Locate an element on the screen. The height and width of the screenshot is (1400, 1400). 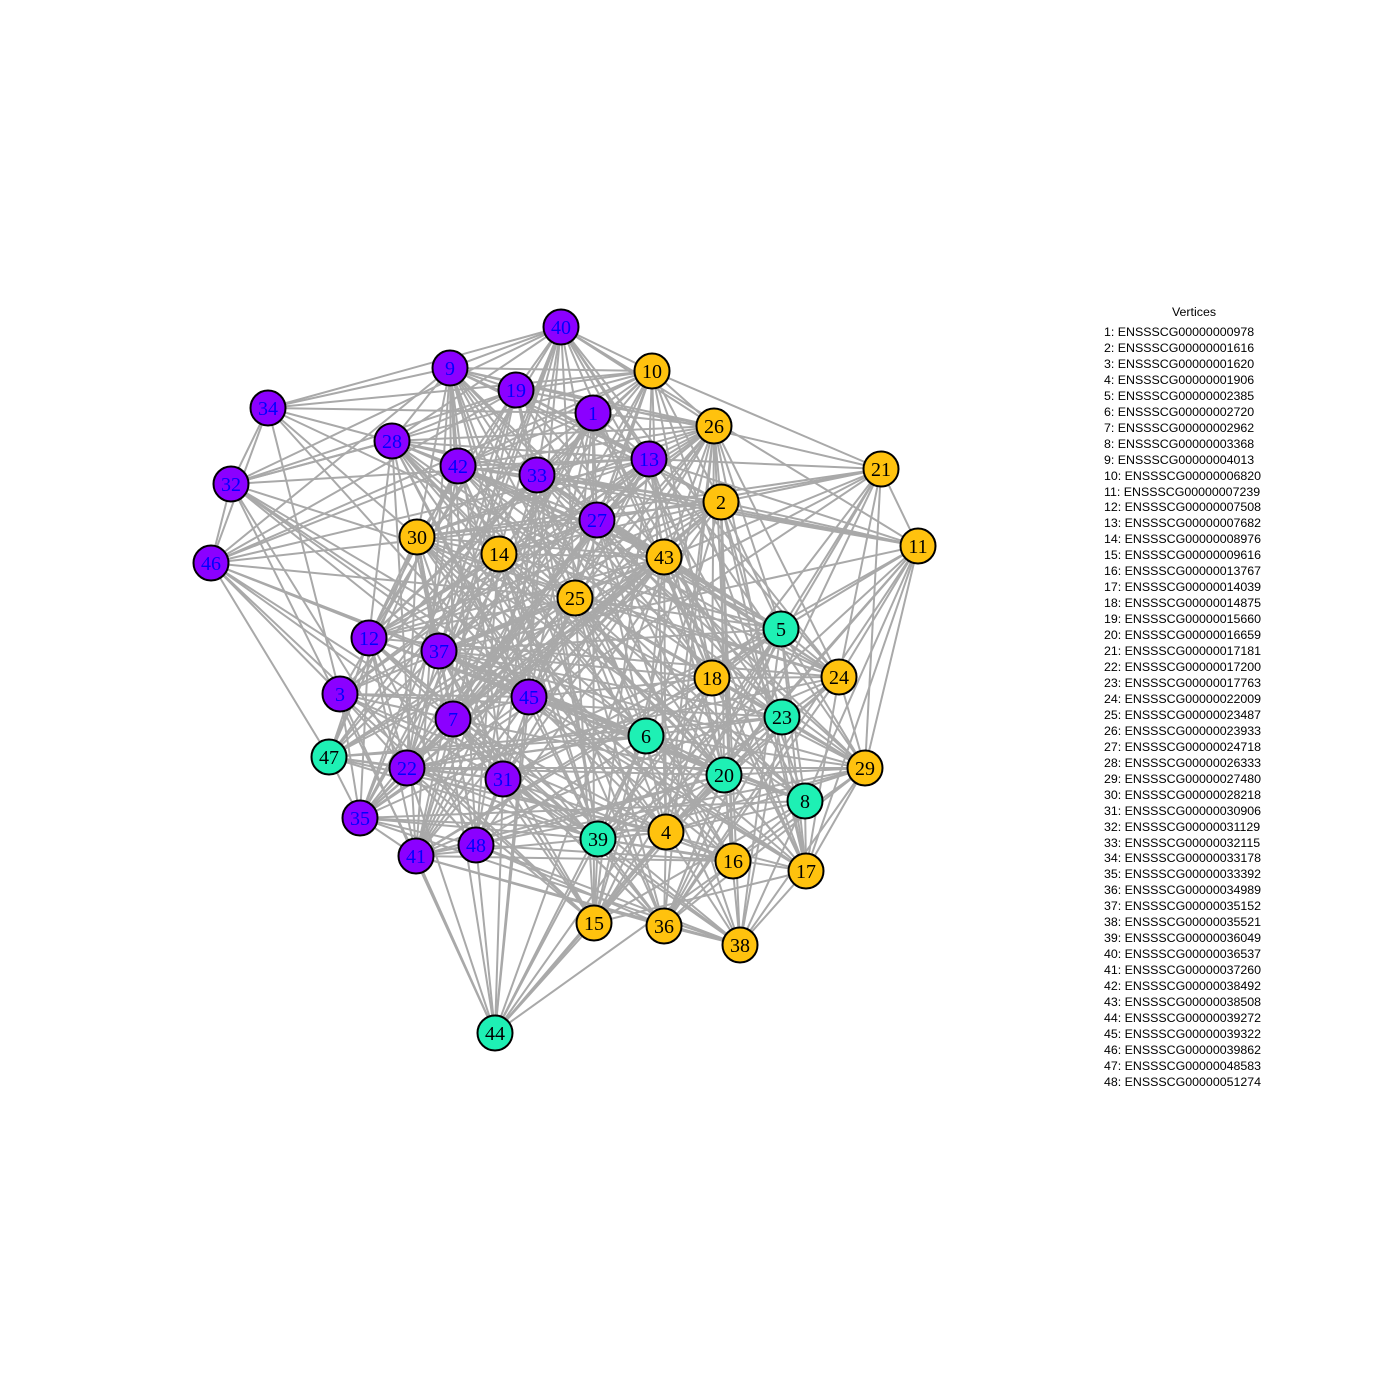
node-label: 26 is located at coordinates (714, 427).